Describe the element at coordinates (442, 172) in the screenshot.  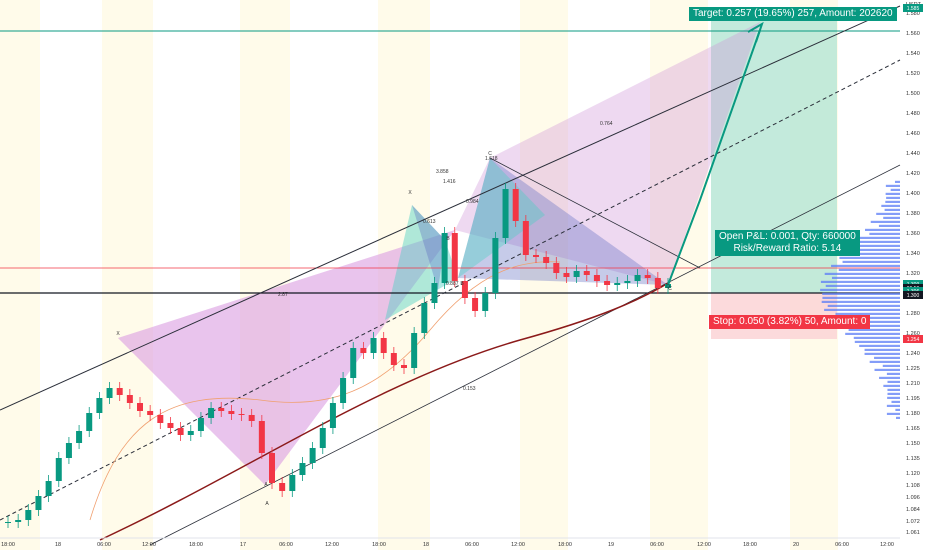
I see `ratio-label: 3.858` at that location.